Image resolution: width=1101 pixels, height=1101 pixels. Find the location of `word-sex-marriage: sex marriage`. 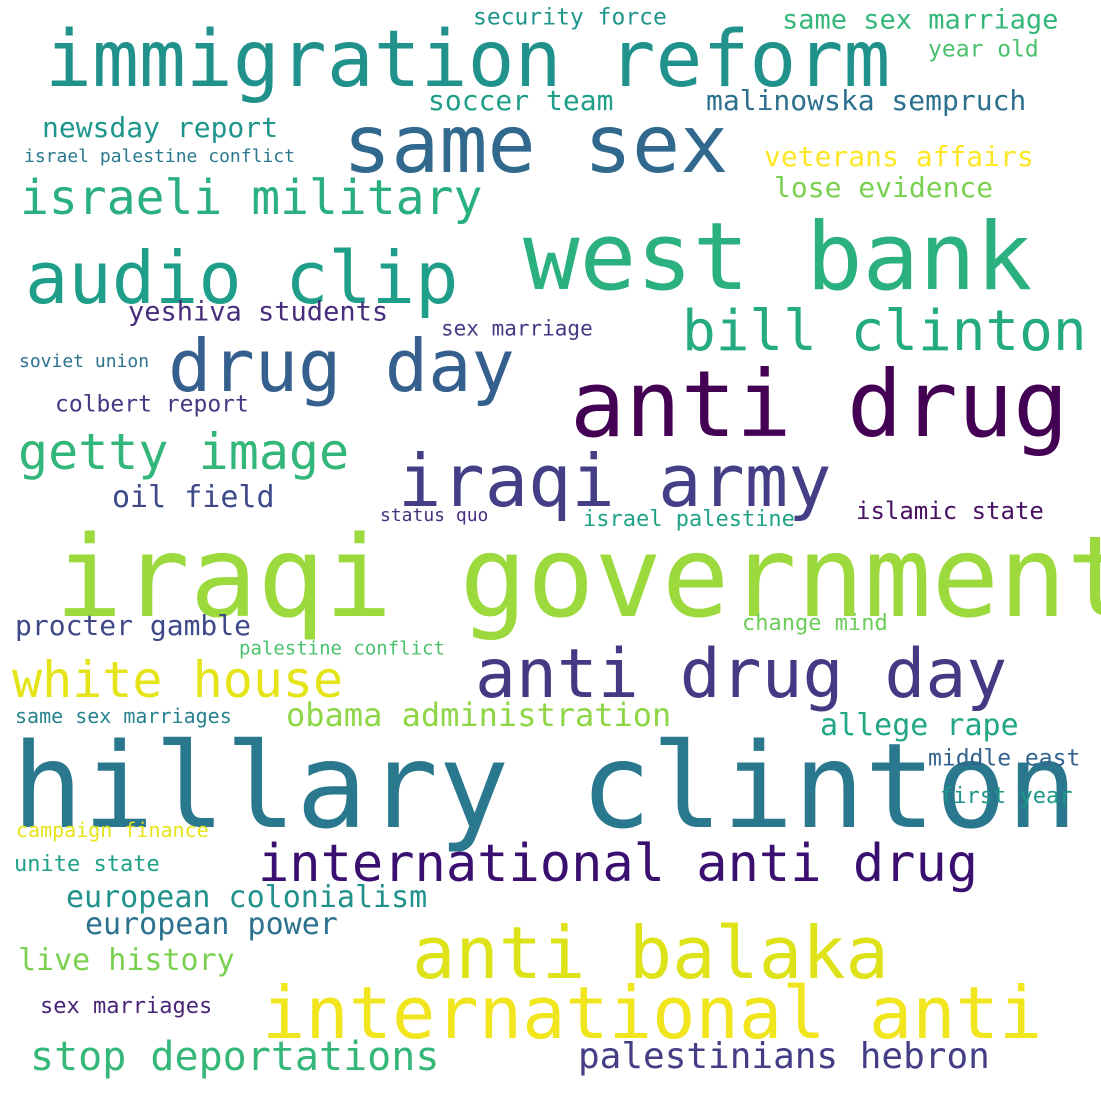

word-sex-marriage: sex marriage is located at coordinates (517, 328).